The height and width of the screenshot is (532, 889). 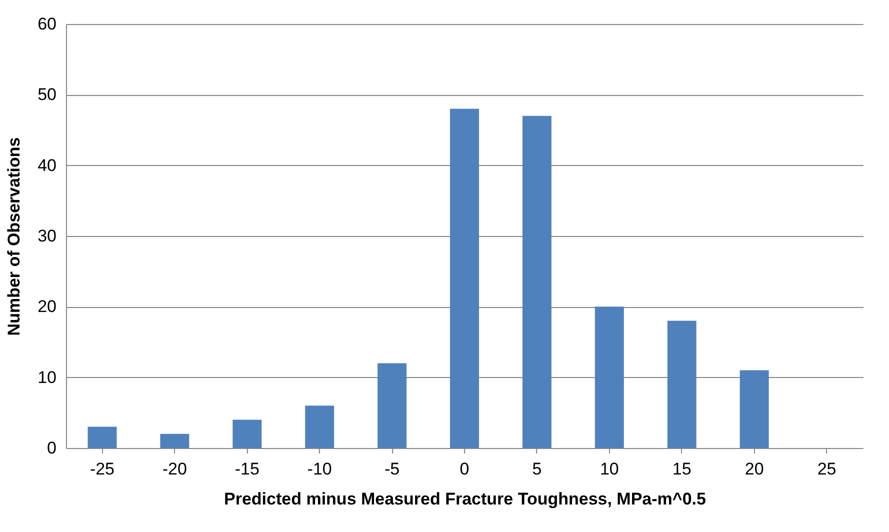 I want to click on x-tick-label: 15, so click(x=682, y=469).